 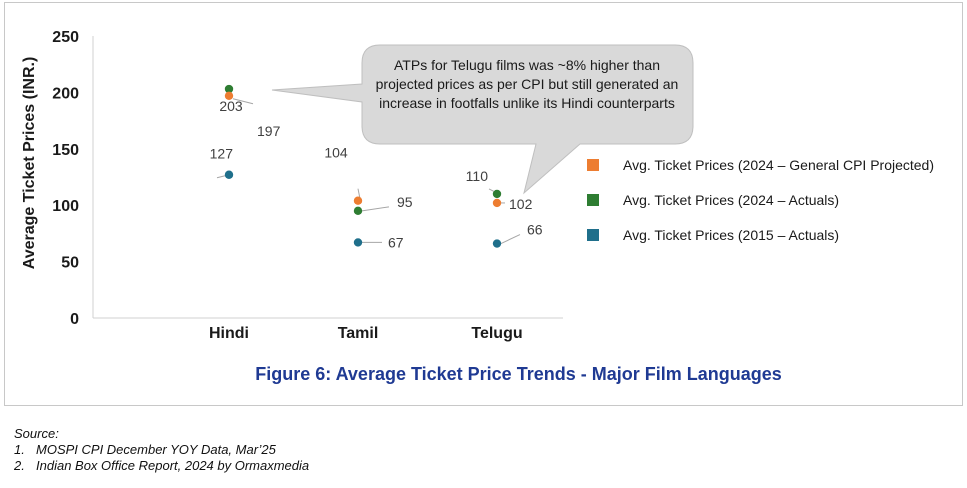 What do you see at coordinates (229, 333) in the screenshot?
I see `x-tick-label: Hindi` at bounding box center [229, 333].